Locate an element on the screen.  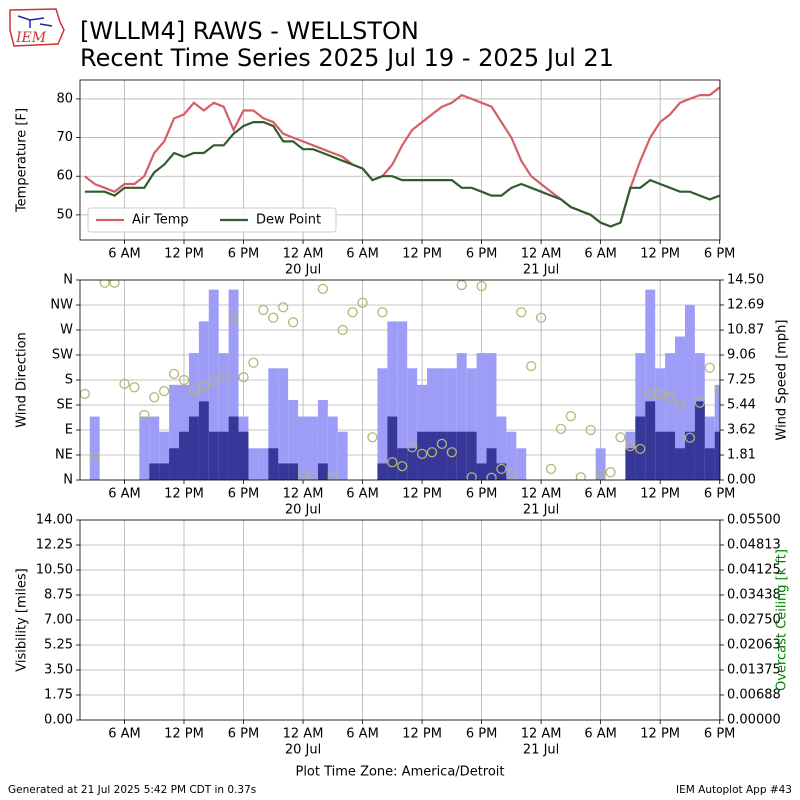
y-tick-label: NE is located at coordinates (64, 455).